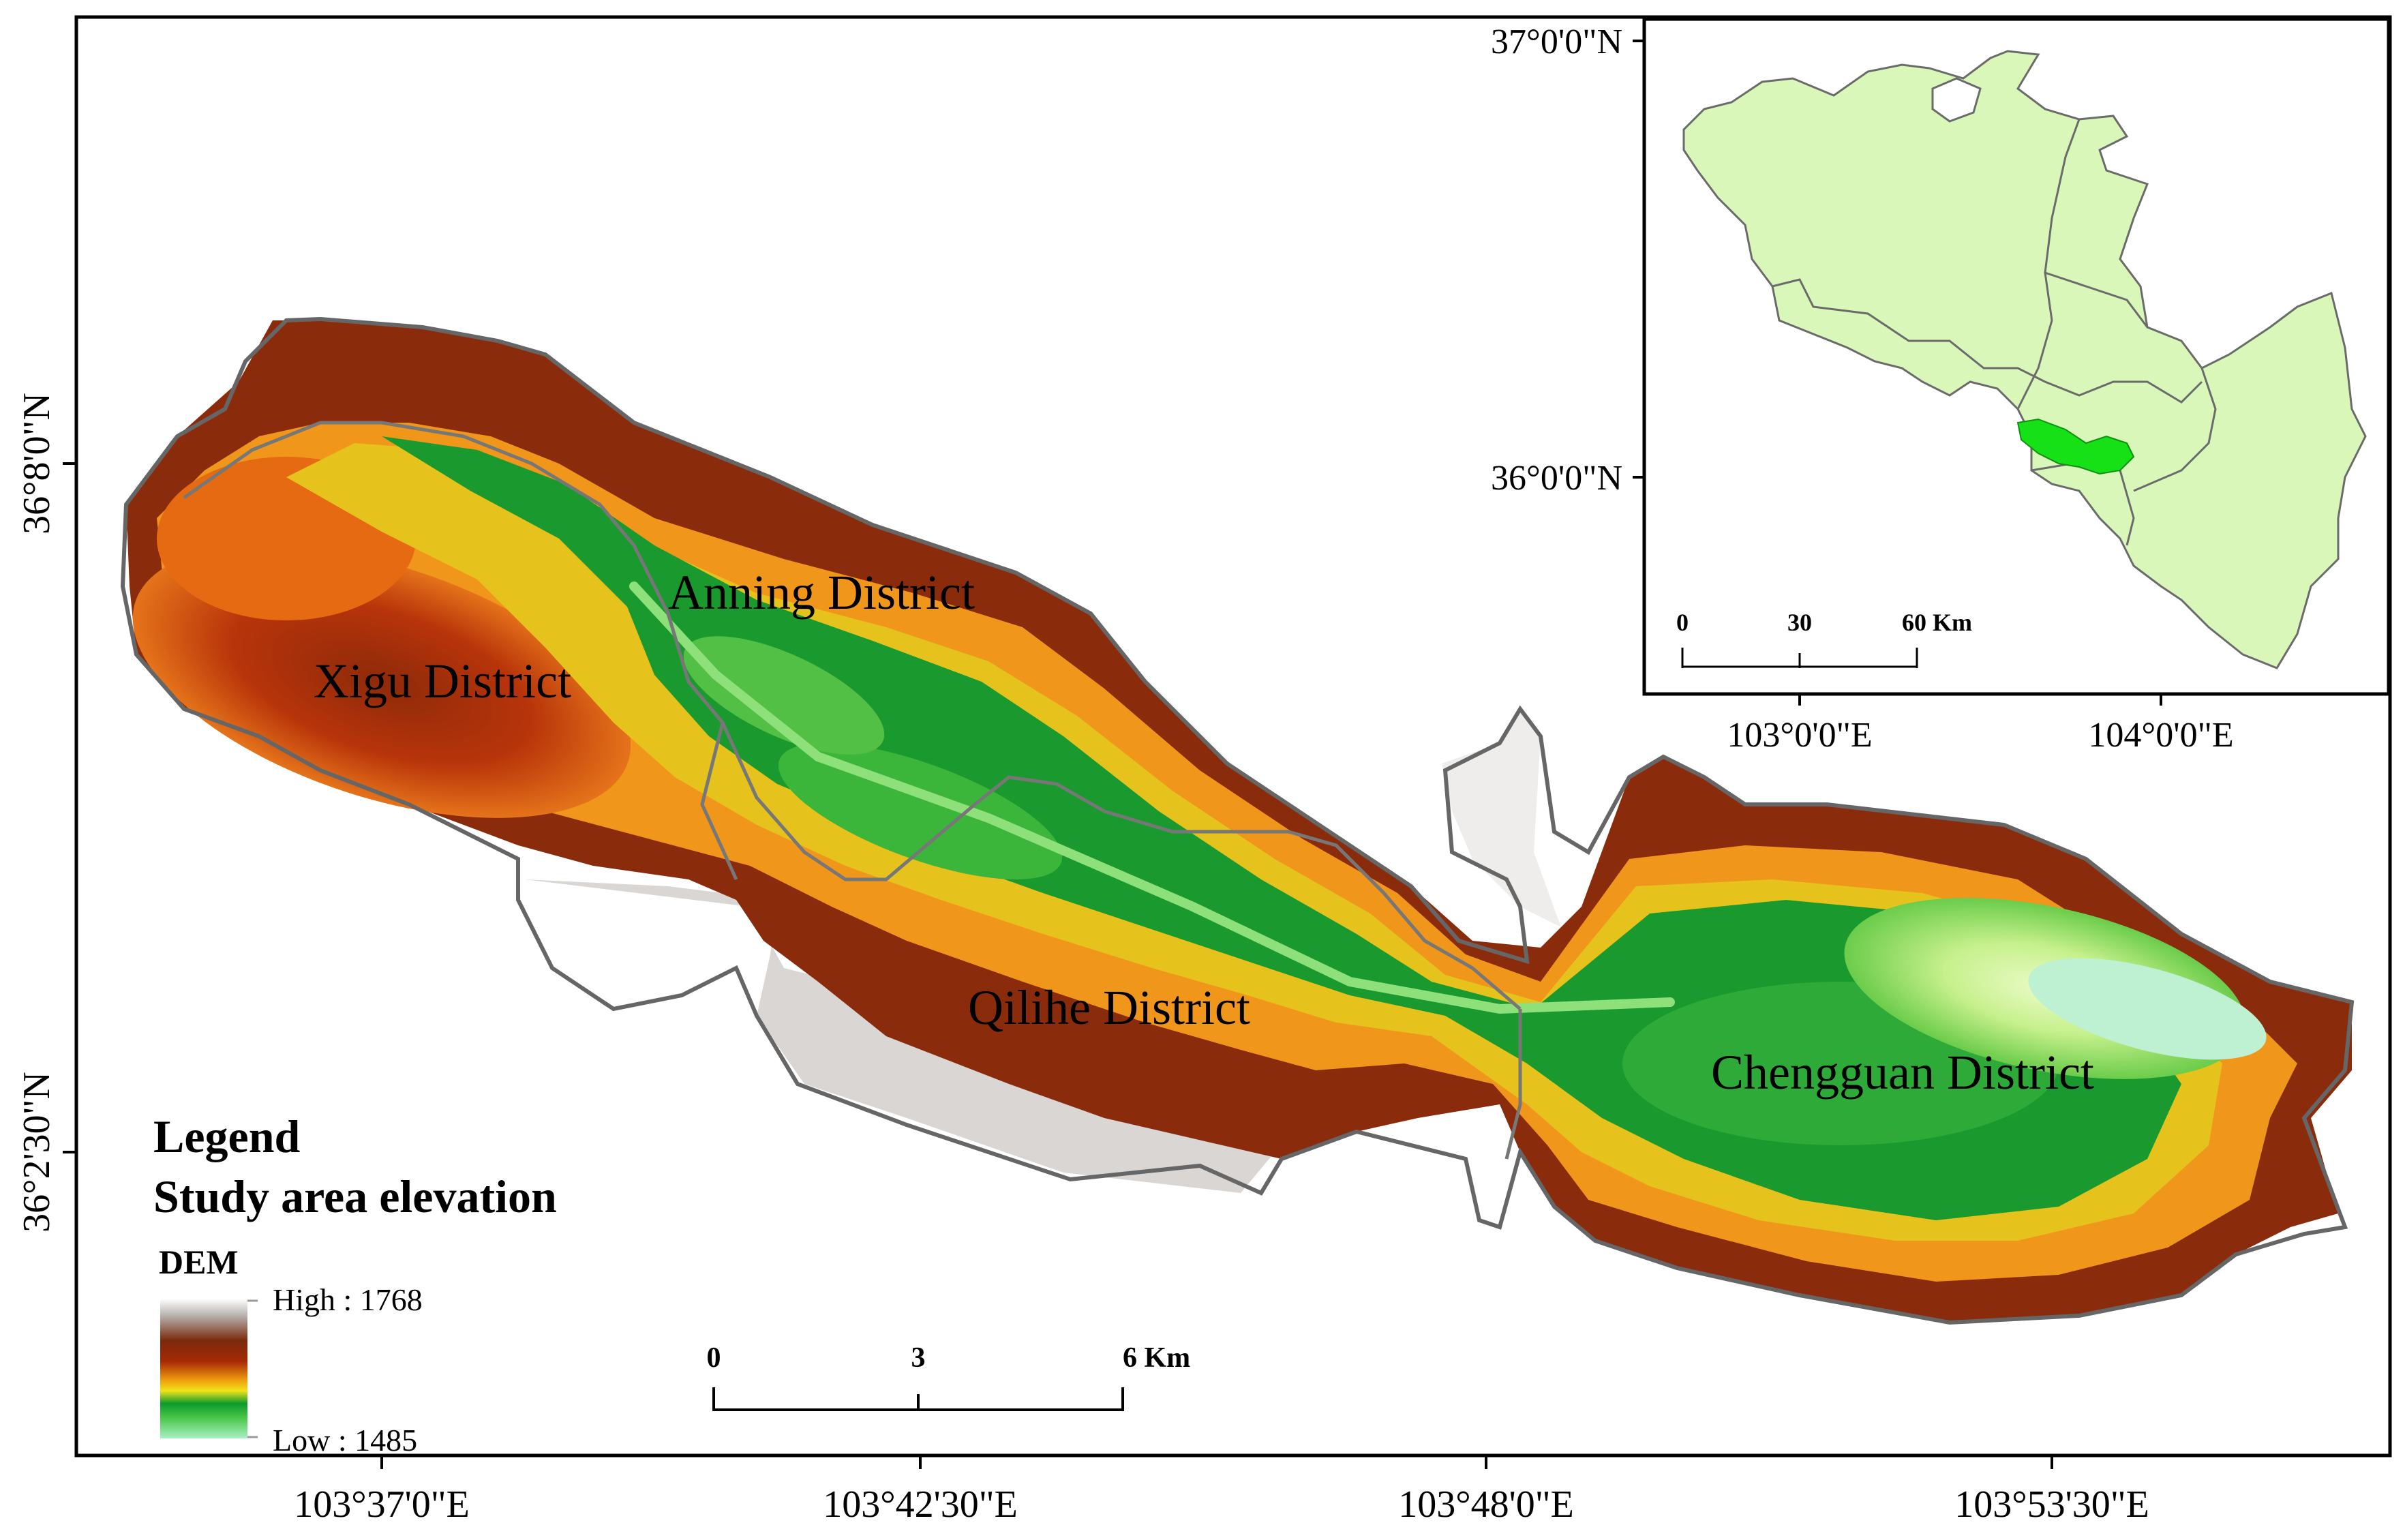 This screenshot has height=1540, width=2405. I want to click on inset-study-area, so click(2075, 446).